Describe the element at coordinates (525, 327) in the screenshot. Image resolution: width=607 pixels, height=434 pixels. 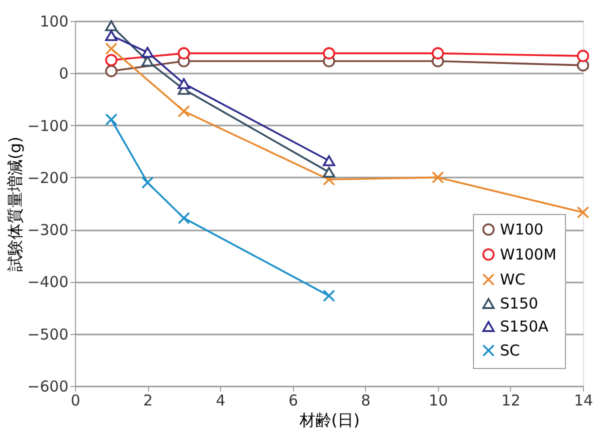
I see `legend-label: S150A` at that location.